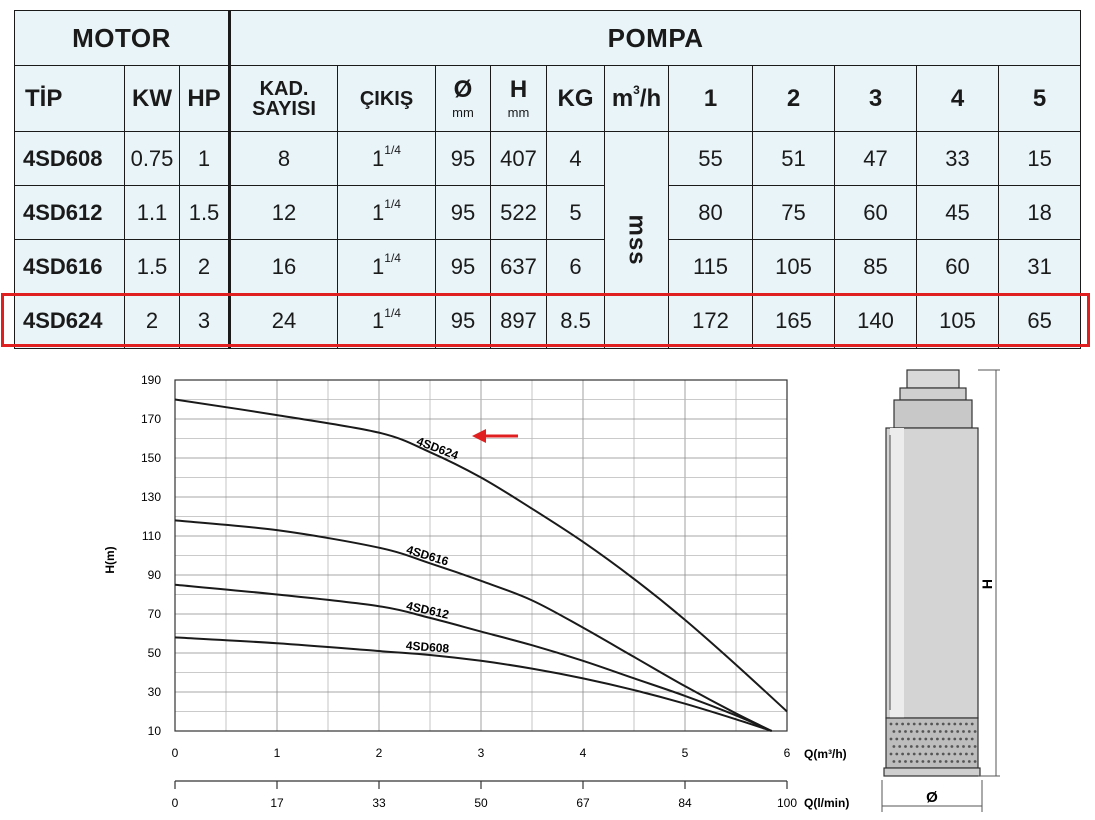 This screenshot has height=820, width=1095. Describe the element at coordinates (576, 158) in the screenshot. I see `row-kg: 4` at that location.